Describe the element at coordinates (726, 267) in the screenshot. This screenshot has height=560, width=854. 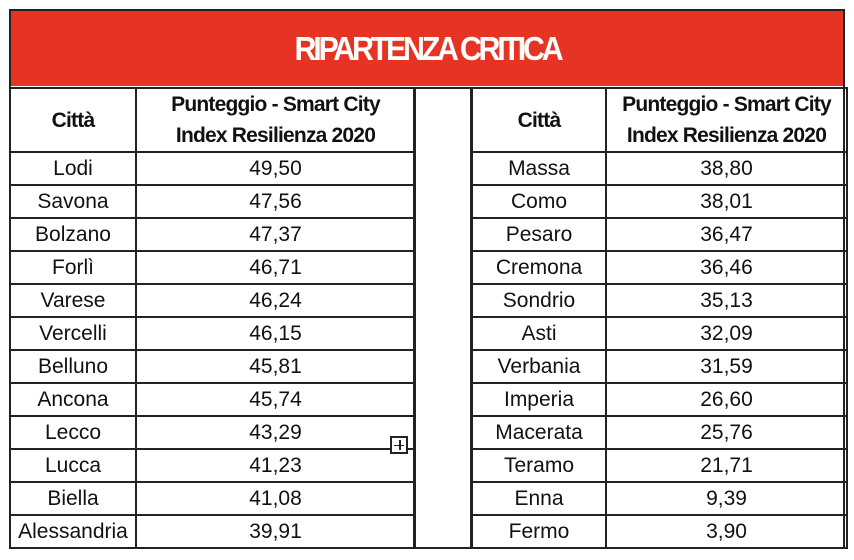
I see `score-cell: 36,46` at that location.